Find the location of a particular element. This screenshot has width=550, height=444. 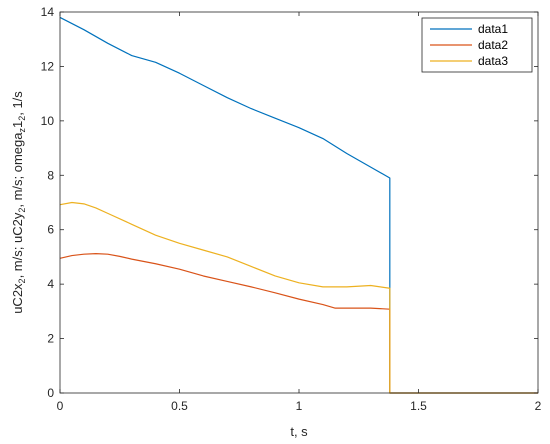

y-tick-label: 0 is located at coordinates (50, 393).